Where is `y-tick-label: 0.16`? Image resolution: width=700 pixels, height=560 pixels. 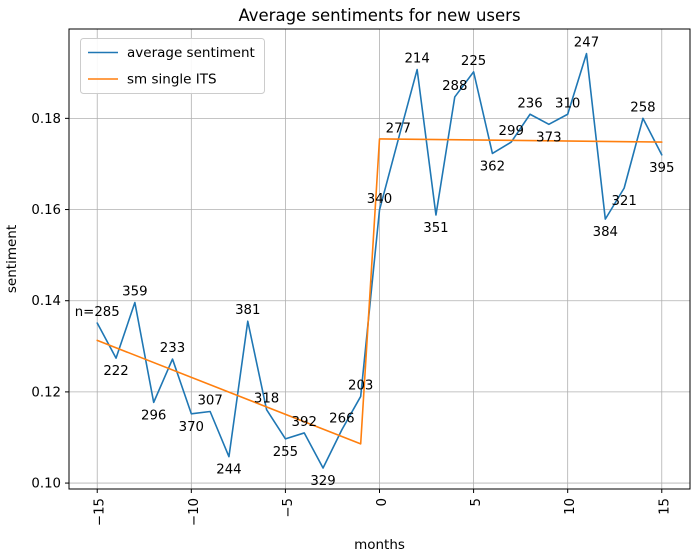 y-tick-label: 0.16 is located at coordinates (46, 210).